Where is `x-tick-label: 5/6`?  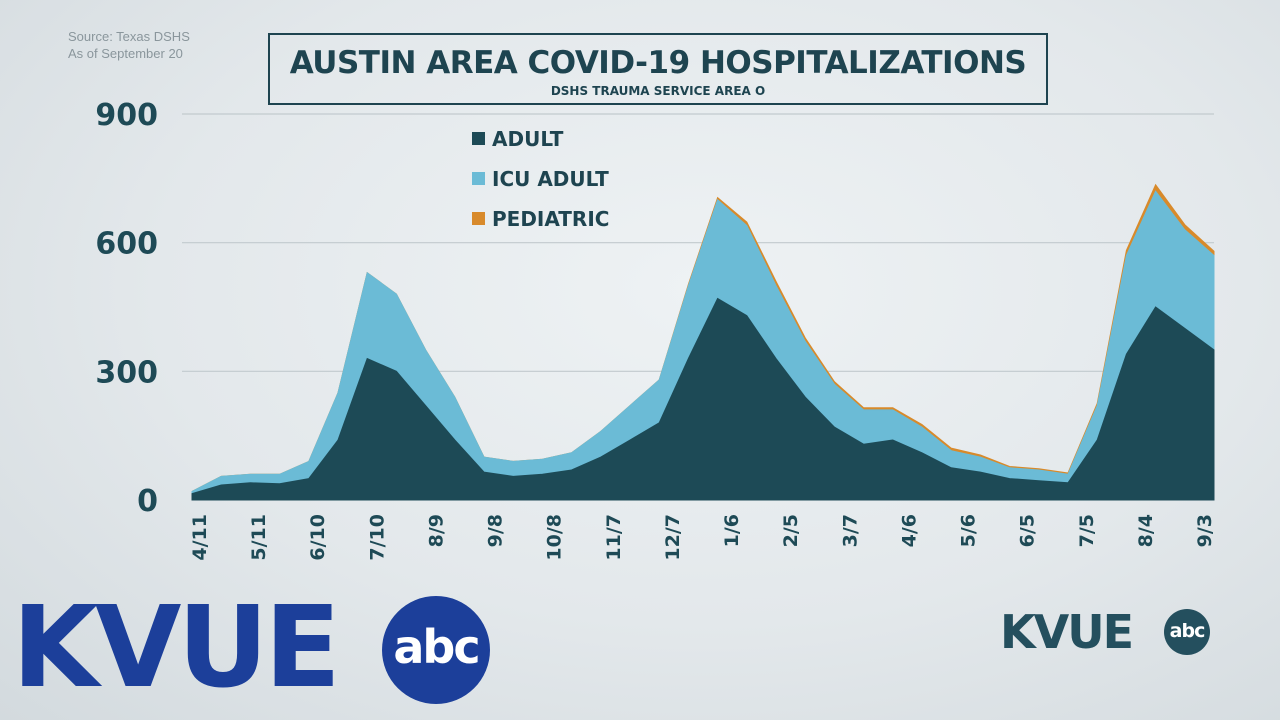 x-tick-label: 5/6 is located at coordinates (969, 530).